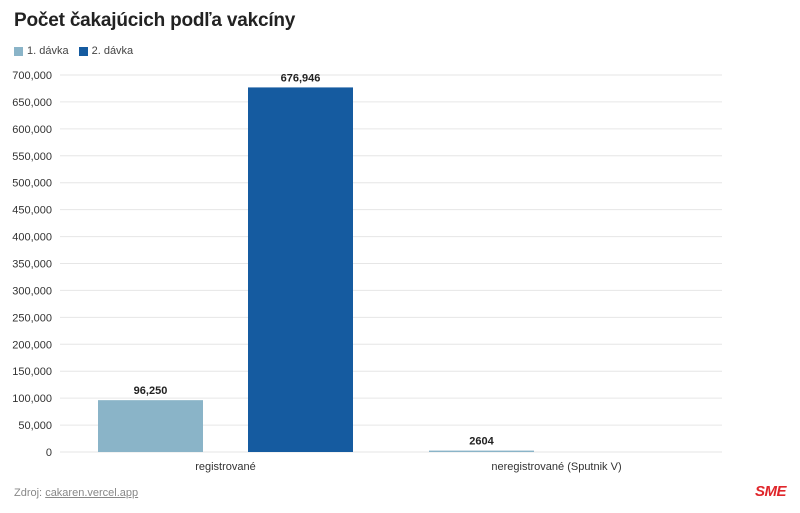  Describe the element at coordinates (28, 493) in the screenshot. I see `source-prefix: Zdroj:` at that location.